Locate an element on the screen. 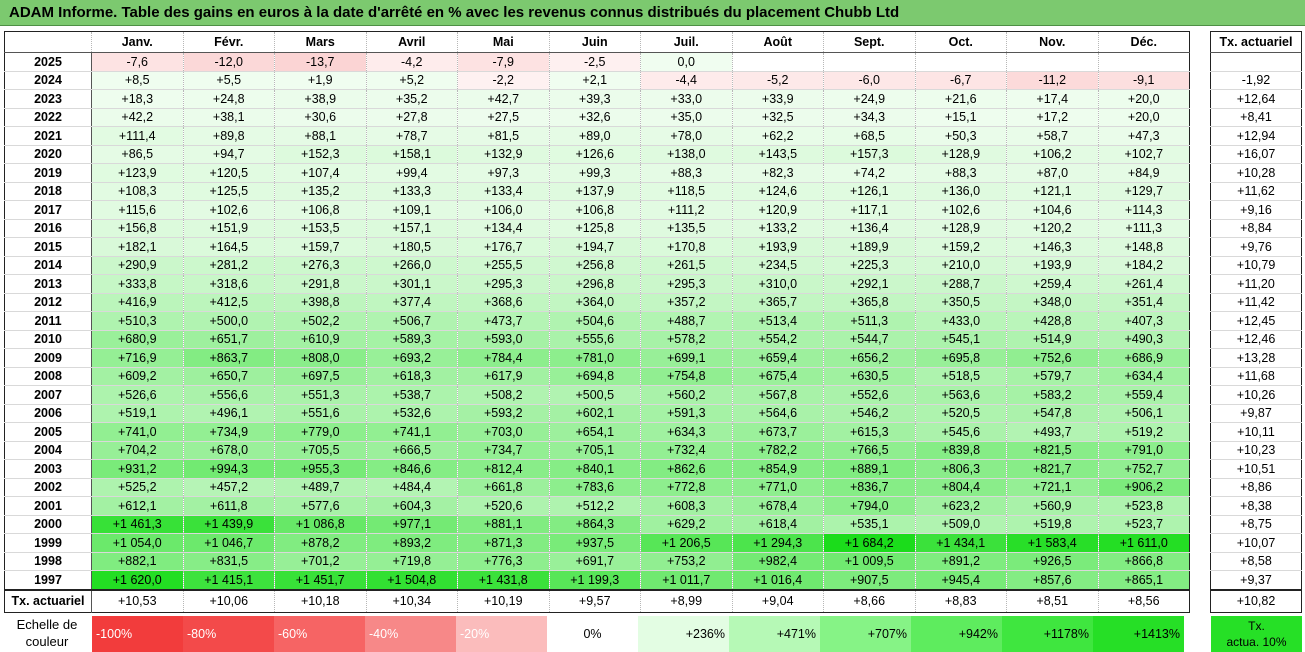  gain-cell: +35,0 is located at coordinates (686, 117).